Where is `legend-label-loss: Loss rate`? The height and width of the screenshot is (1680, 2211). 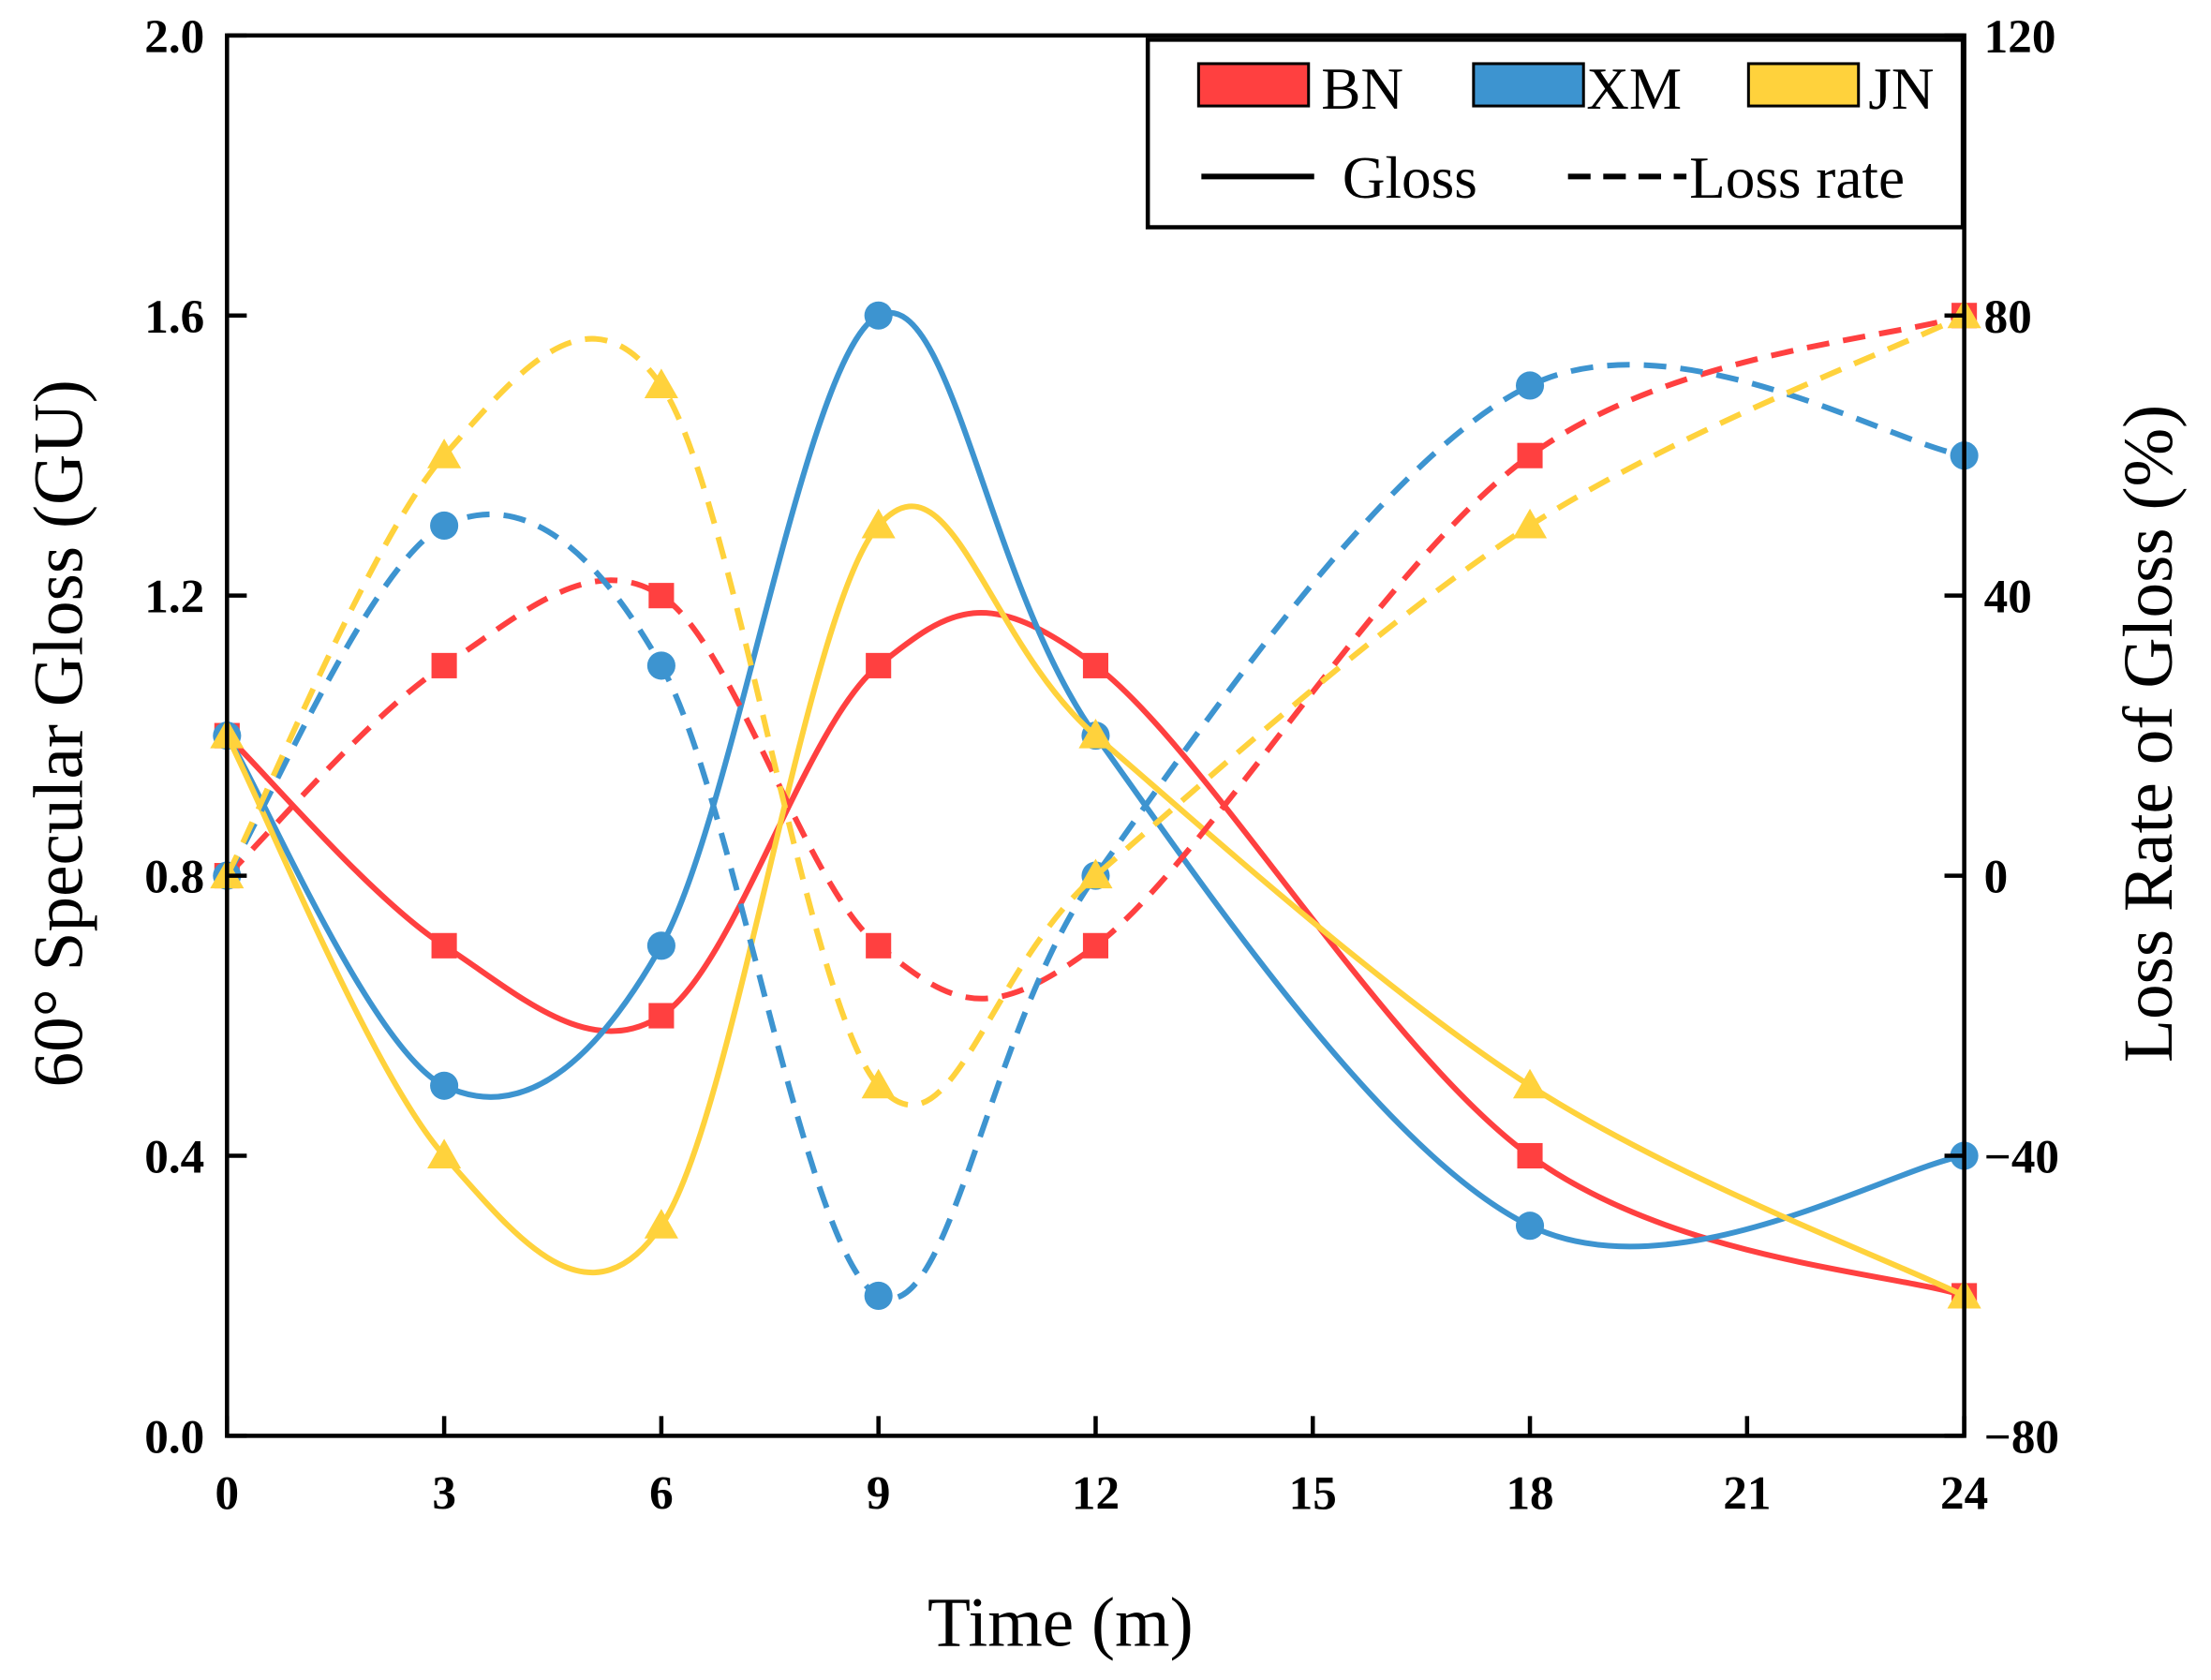 legend-label-loss: Loss rate is located at coordinates (1797, 178).